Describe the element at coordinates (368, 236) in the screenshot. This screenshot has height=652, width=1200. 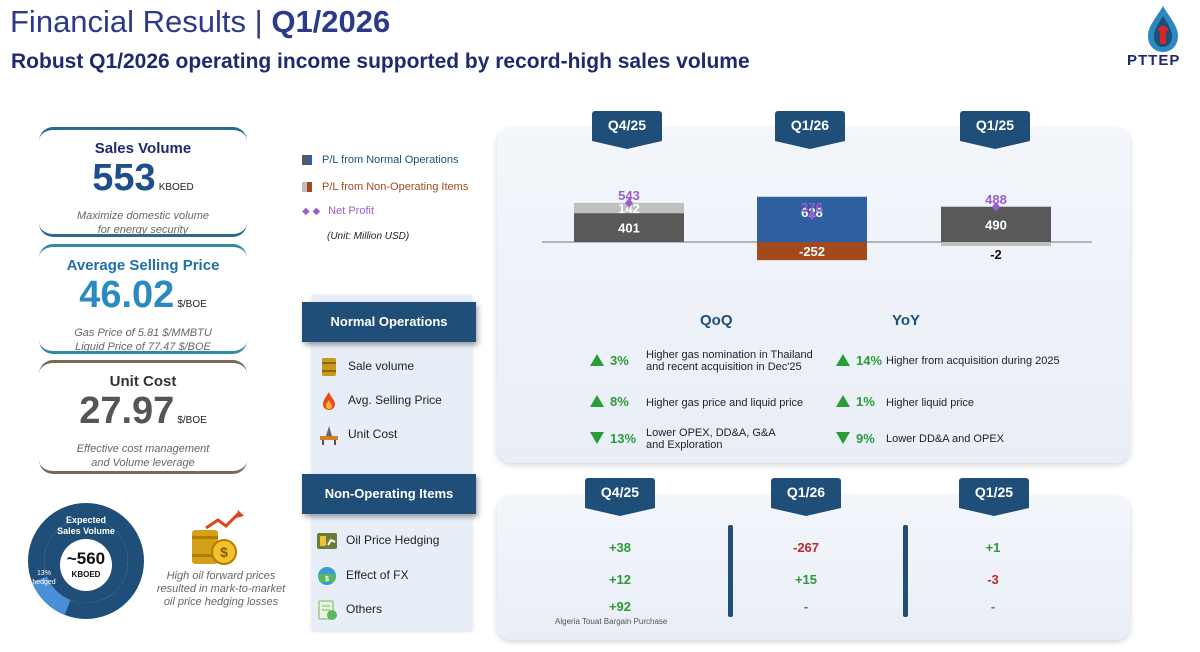
I see `unit-note: (Unit: Million USD)` at that location.